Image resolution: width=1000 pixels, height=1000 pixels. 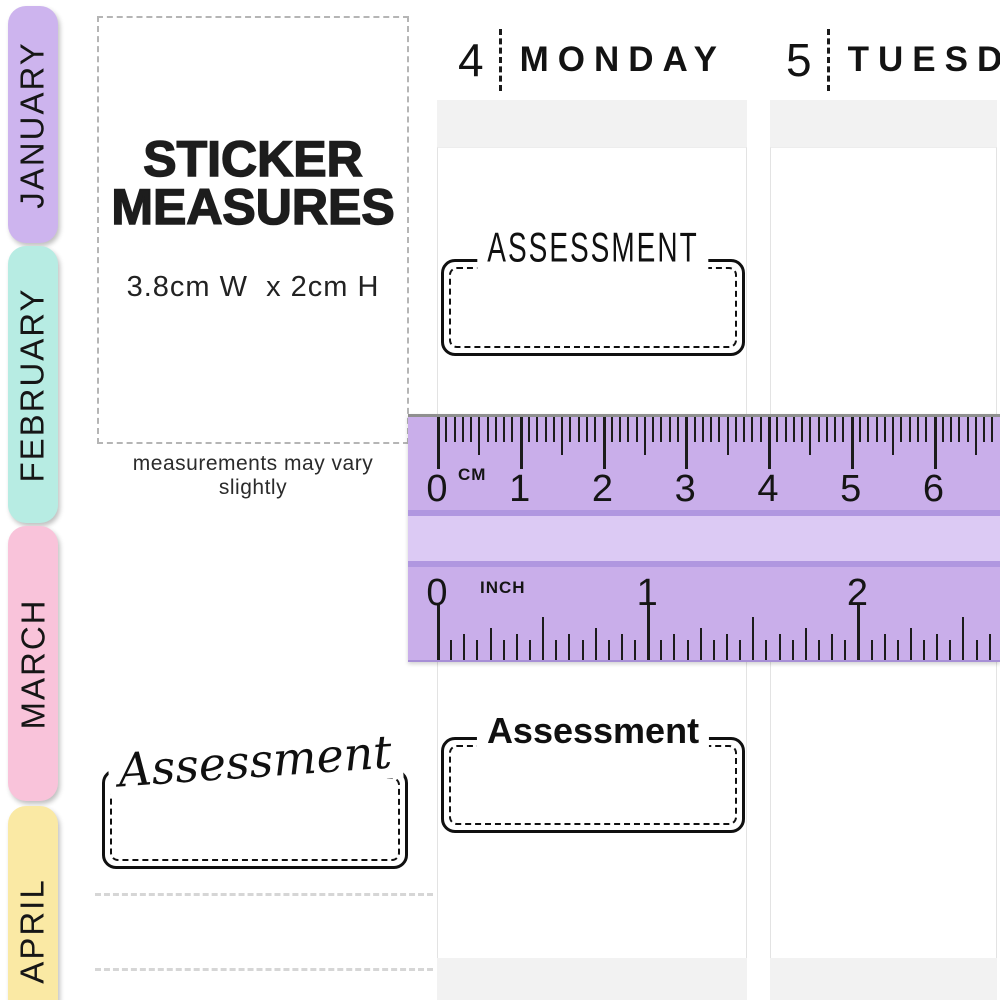 I want to click on cm-number: 0, so click(x=437, y=489).